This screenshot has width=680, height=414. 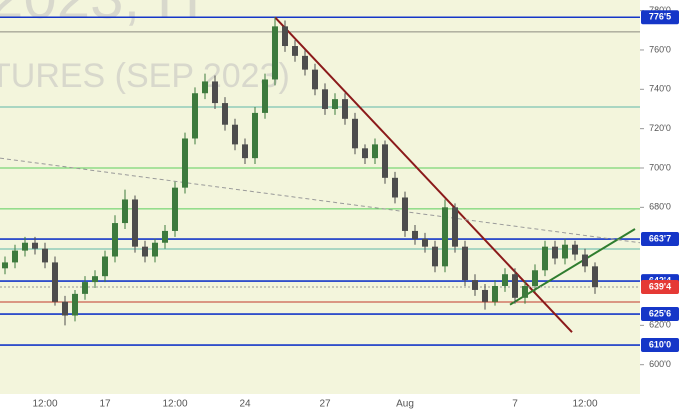 What do you see at coordinates (105, 404) in the screenshot?
I see `x-tick-label: 17` at bounding box center [105, 404].